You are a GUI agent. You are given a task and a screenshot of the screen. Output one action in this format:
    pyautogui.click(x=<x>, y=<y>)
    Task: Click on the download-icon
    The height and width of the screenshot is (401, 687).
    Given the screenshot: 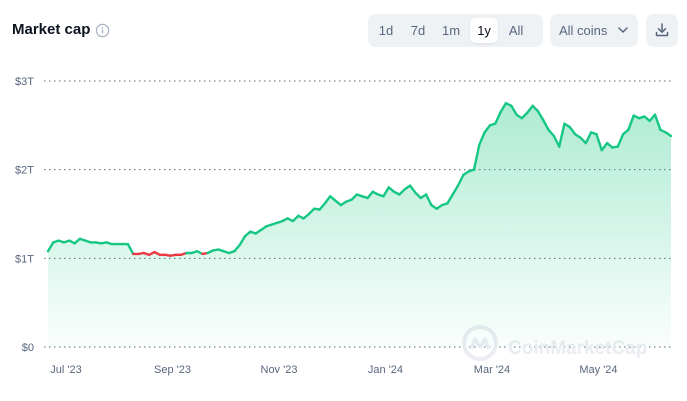 What is the action you would take?
    pyautogui.click(x=662, y=30)
    